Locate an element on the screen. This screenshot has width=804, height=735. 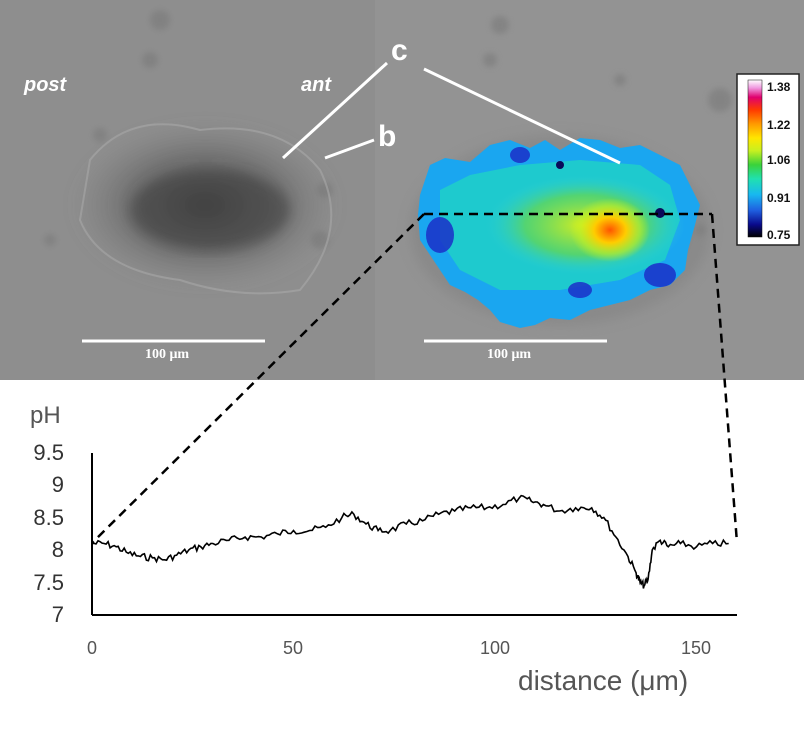
projection-right is located at coordinates (724, 378).